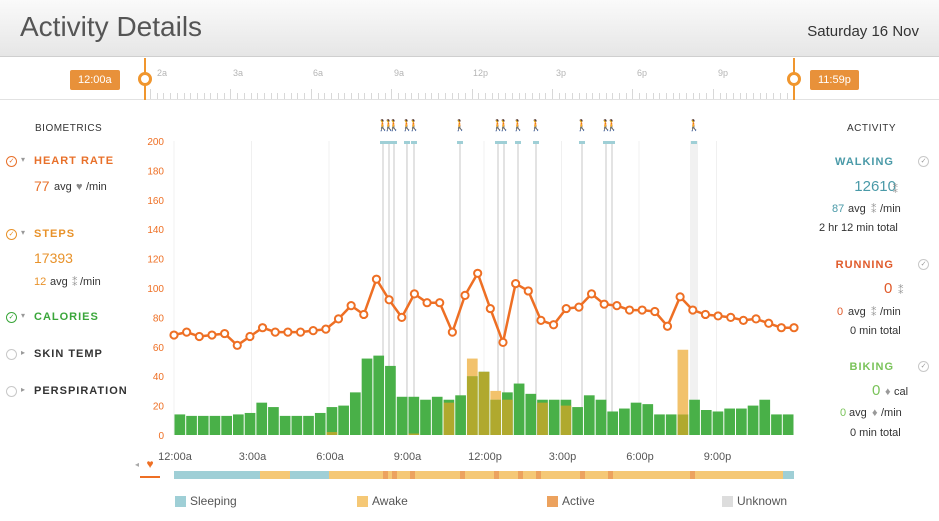 This screenshot has width=939, height=521. Describe the element at coordinates (891, 413) in the screenshot. I see `biking-per: /min` at that location.